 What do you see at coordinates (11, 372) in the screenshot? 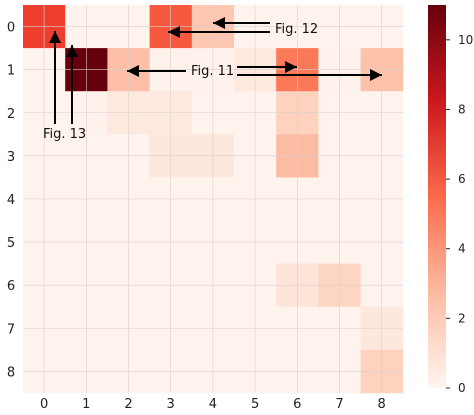
I see `y-tick-label-8: 8` at bounding box center [11, 372].